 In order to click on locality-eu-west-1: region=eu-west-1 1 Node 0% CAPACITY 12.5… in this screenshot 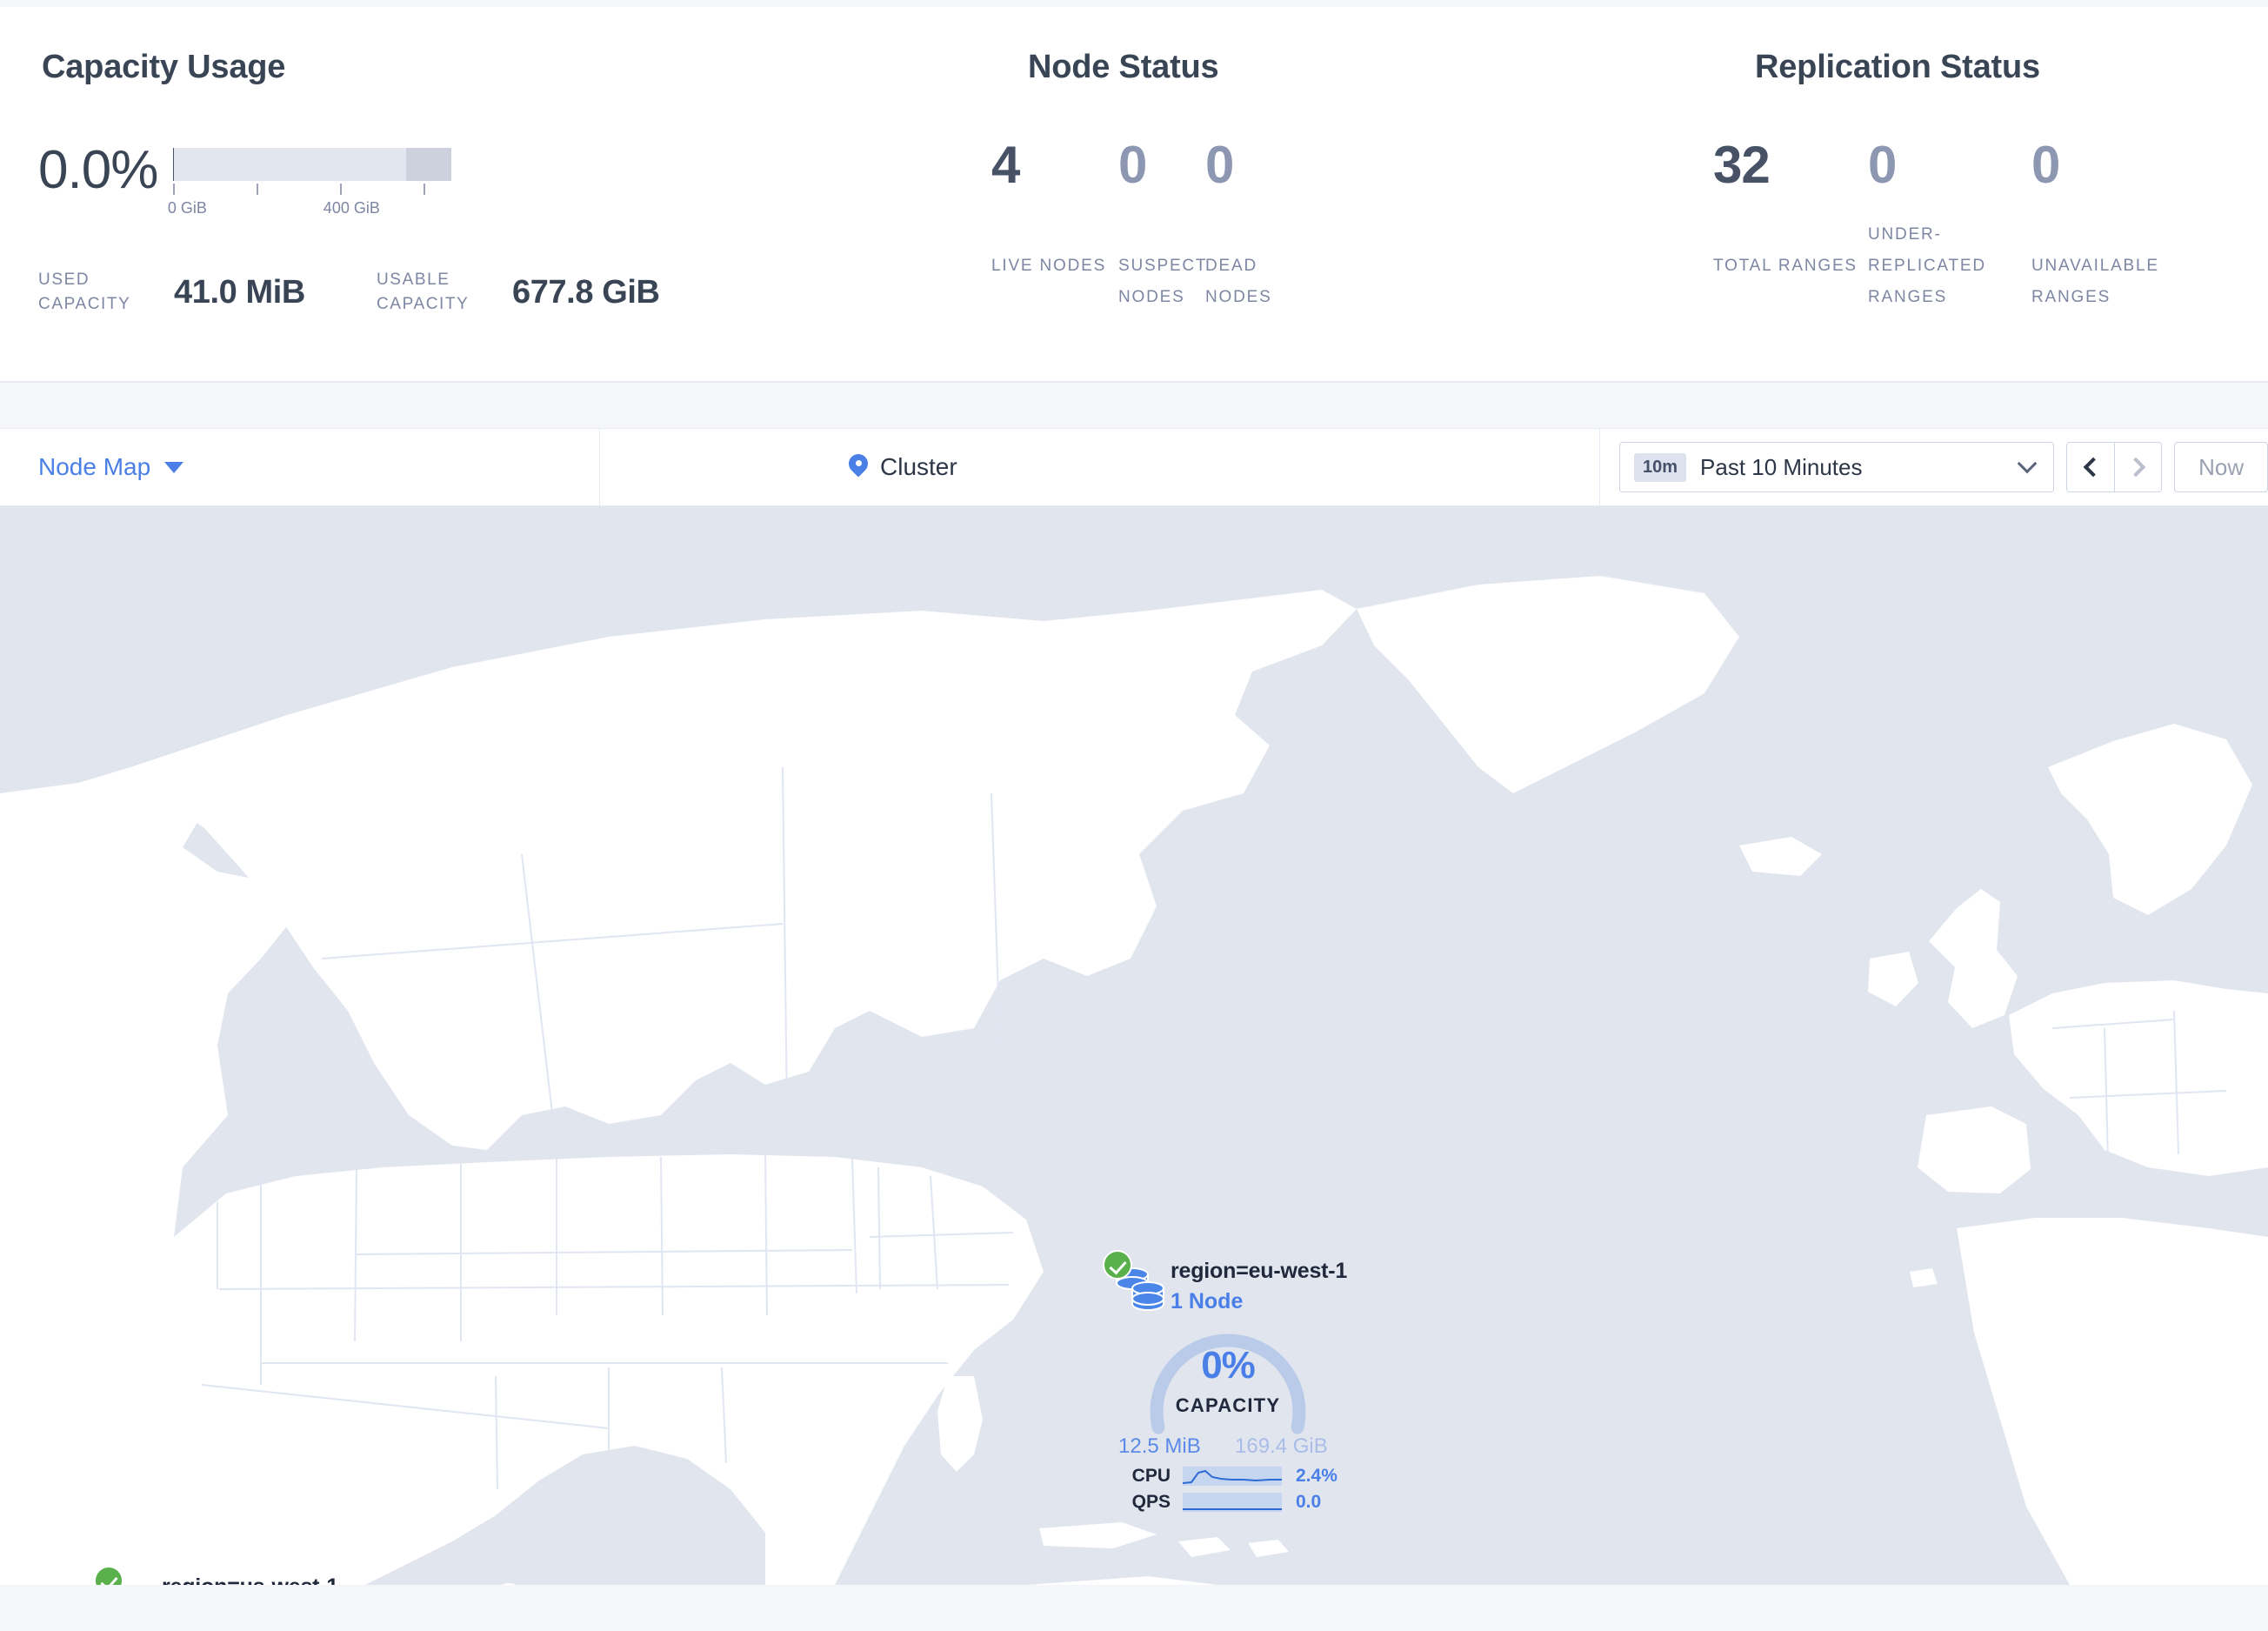, I will do `click(1225, 1381)`.